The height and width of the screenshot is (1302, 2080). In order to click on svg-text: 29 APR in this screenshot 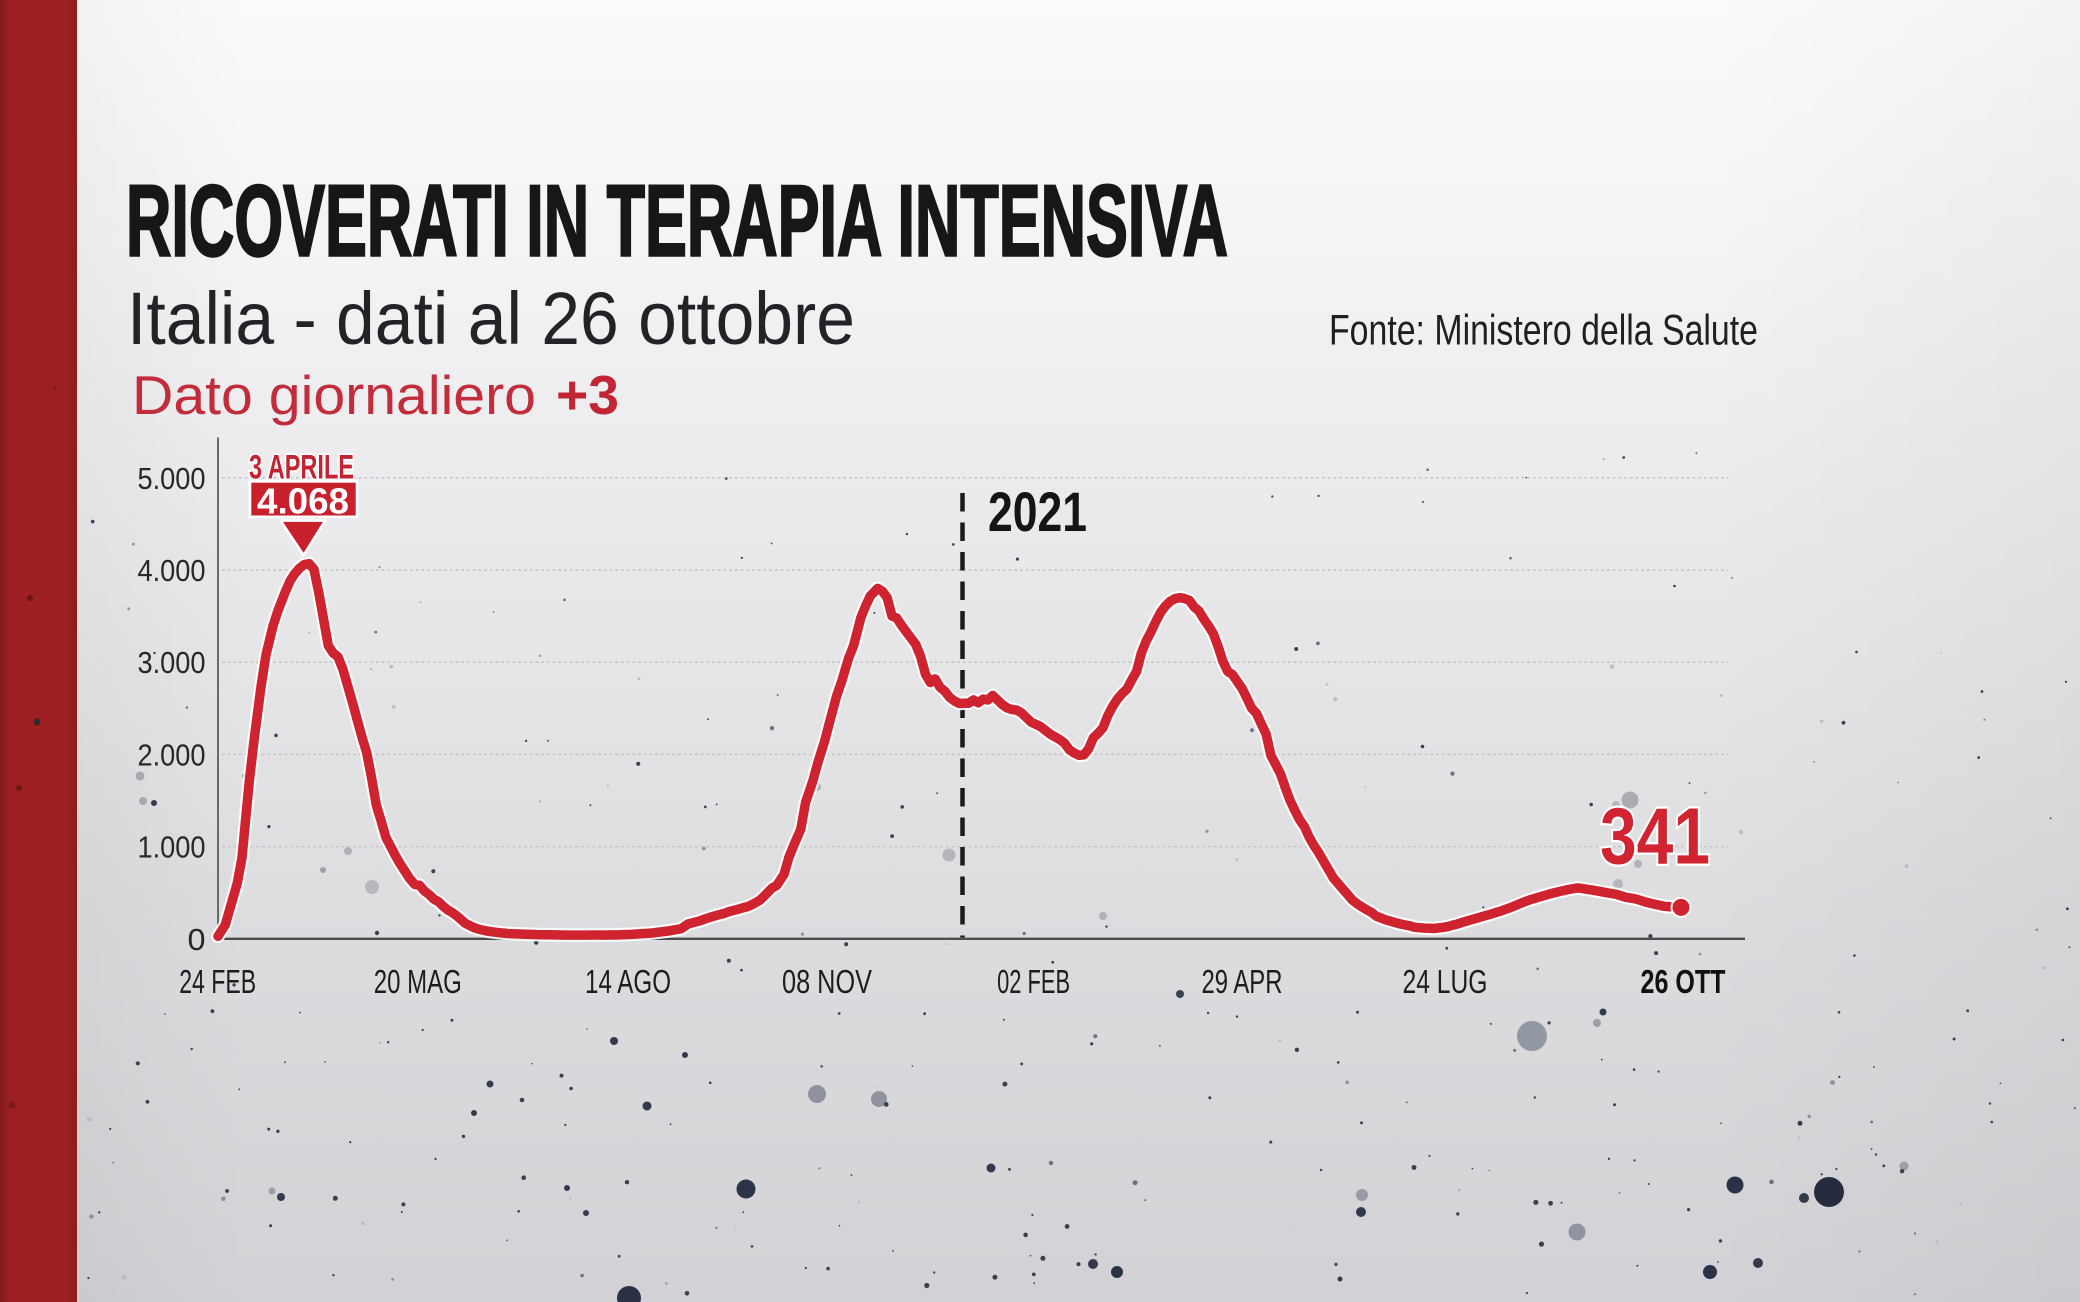, I will do `click(1242, 981)`.